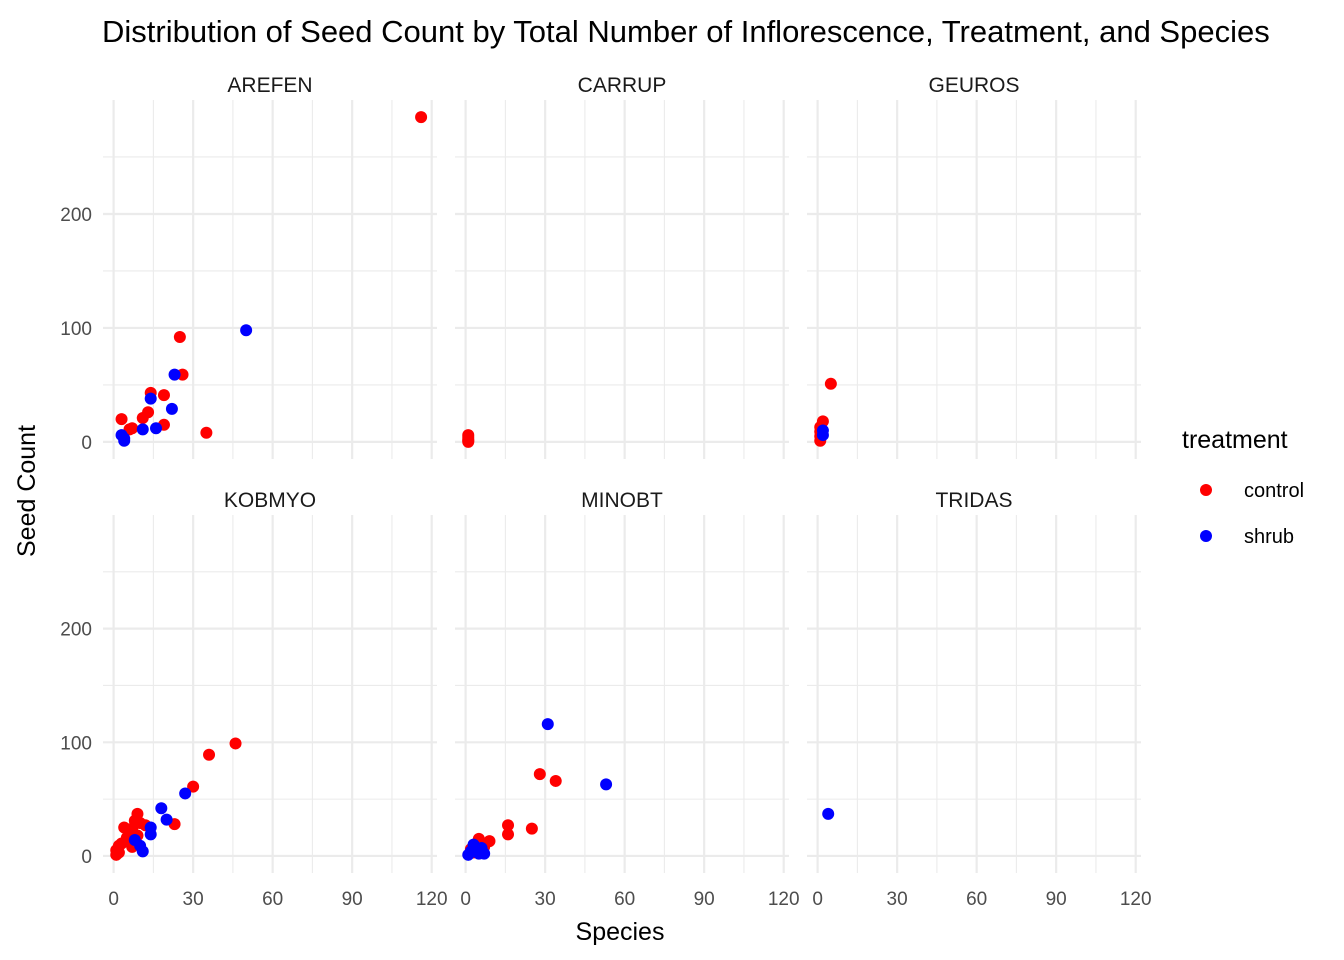 This screenshot has height=960, width=1344. What do you see at coordinates (622, 500) in the screenshot?
I see `facet-label-minobt: MINOBT` at bounding box center [622, 500].